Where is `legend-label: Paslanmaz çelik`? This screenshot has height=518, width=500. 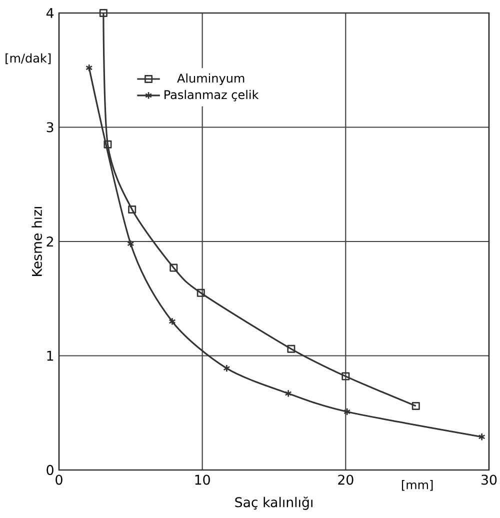
legend-label: Paslanmaz çelik is located at coordinates (211, 96).